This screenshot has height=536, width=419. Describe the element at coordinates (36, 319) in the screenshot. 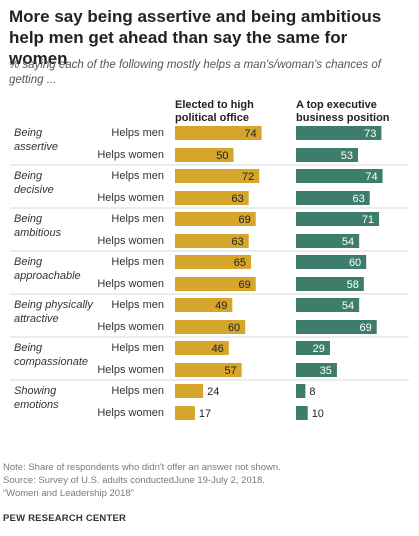

I see `category-label: attractive` at that location.